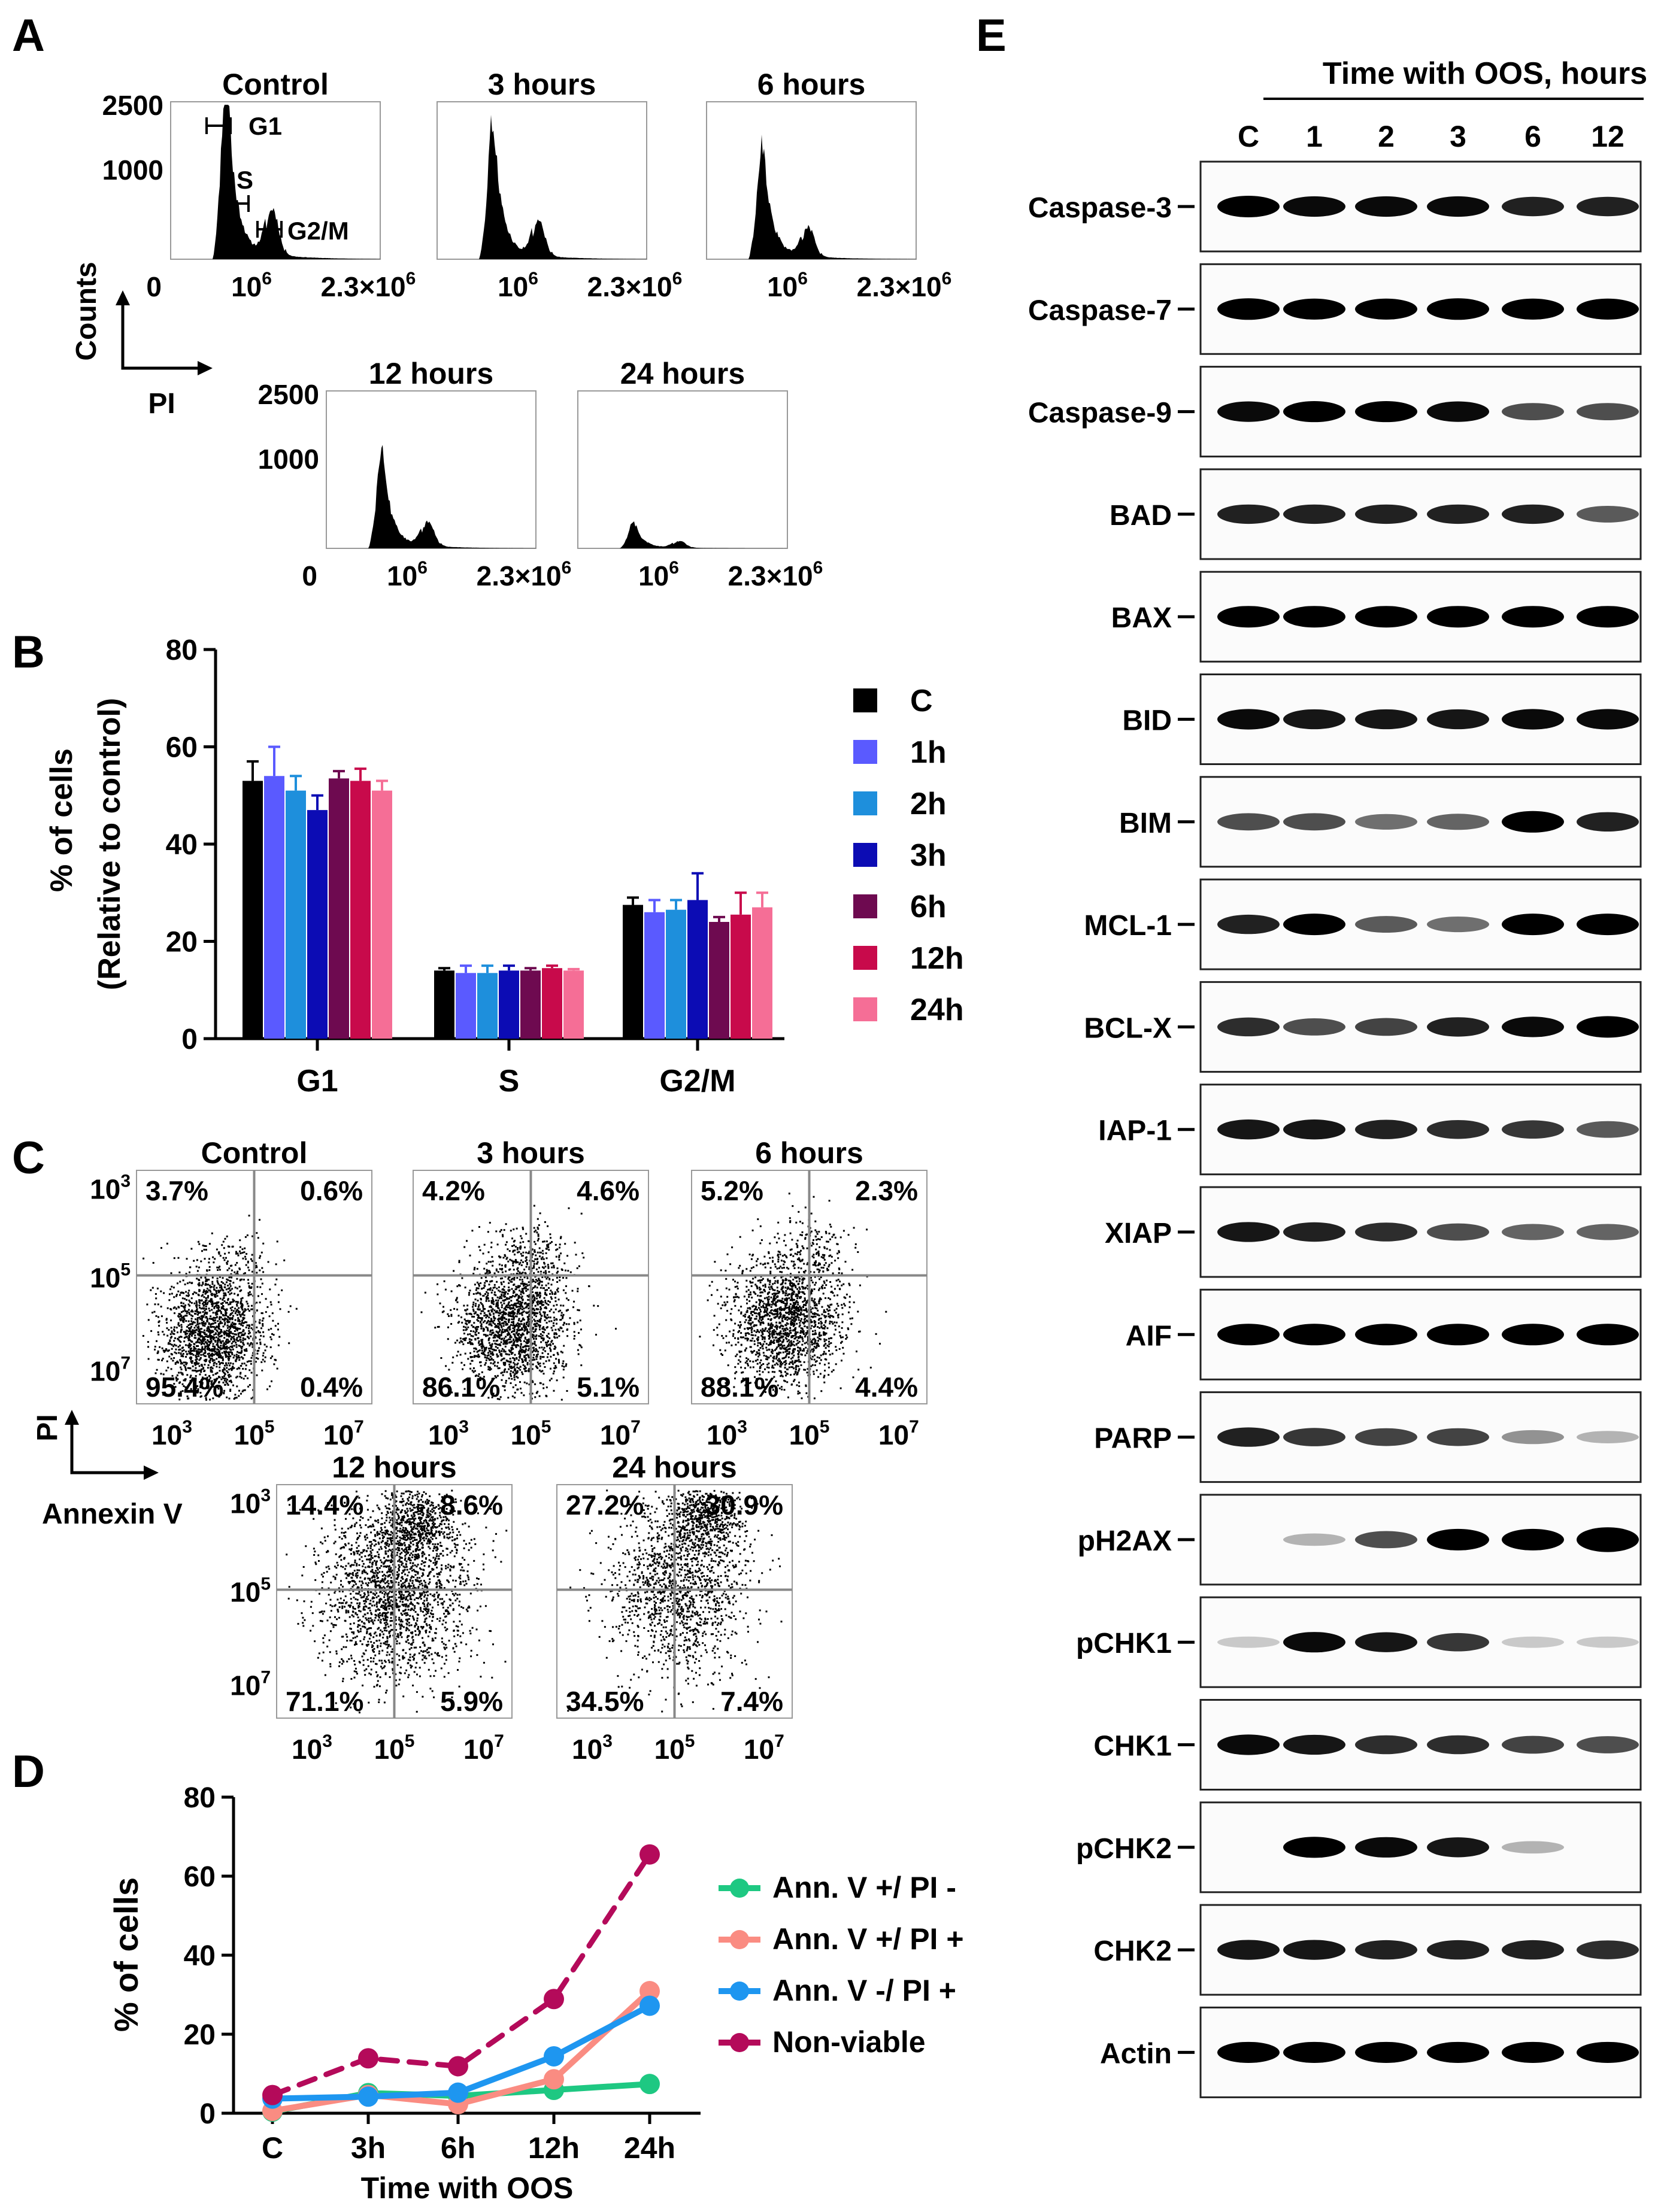  I want to click on x-tick-label: G2/M, so click(697, 1081).